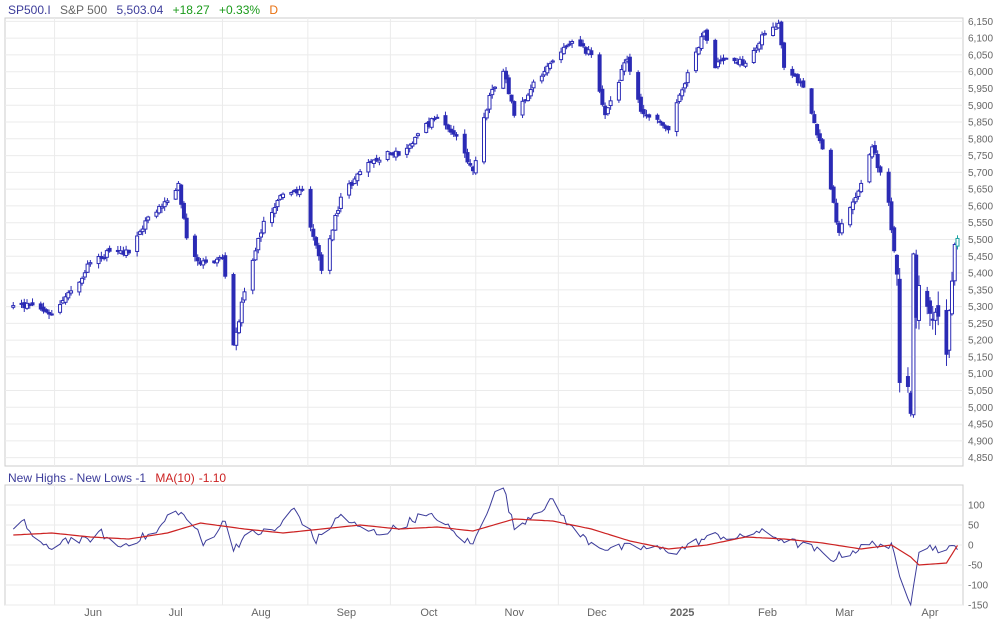 This screenshot has height=622, width=1000. What do you see at coordinates (682, 613) in the screenshot?
I see `x-tick-label: 2025` at bounding box center [682, 613].